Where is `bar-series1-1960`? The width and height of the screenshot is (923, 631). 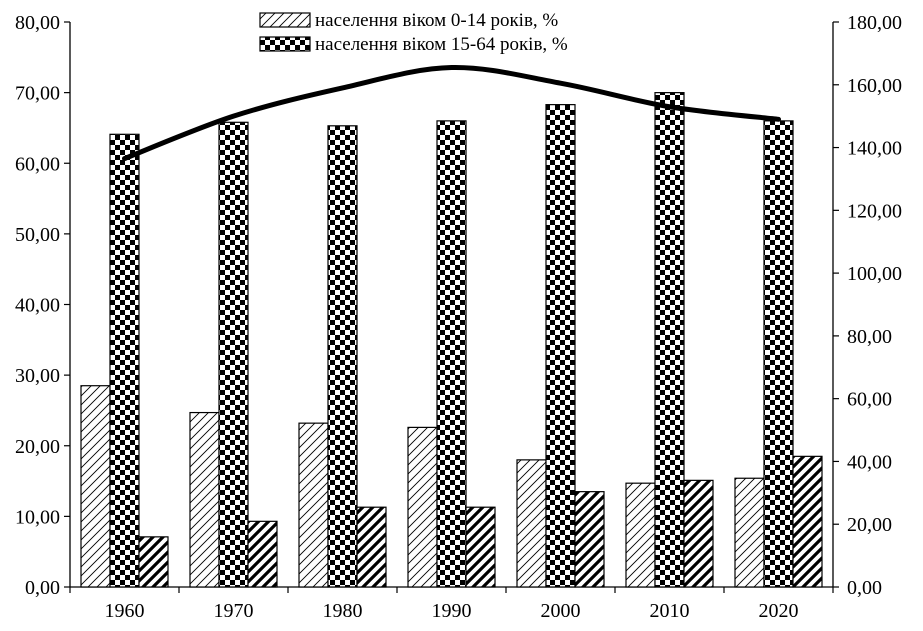 bar-series1-1960 is located at coordinates (95, 486).